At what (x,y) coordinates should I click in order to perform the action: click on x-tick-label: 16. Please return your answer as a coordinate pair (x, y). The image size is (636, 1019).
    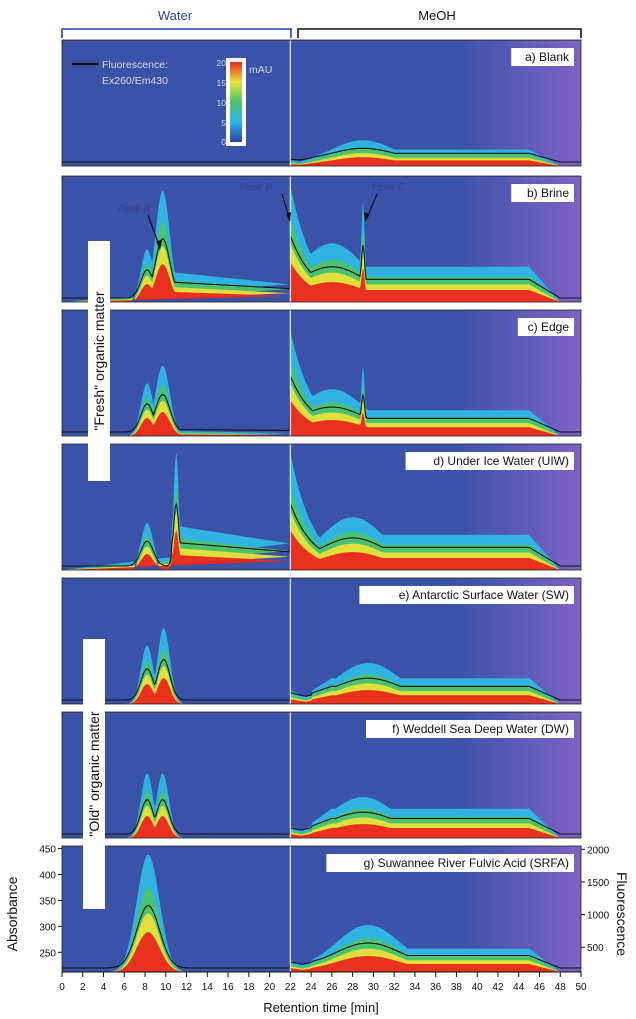
    Looking at the image, I should click on (229, 987).